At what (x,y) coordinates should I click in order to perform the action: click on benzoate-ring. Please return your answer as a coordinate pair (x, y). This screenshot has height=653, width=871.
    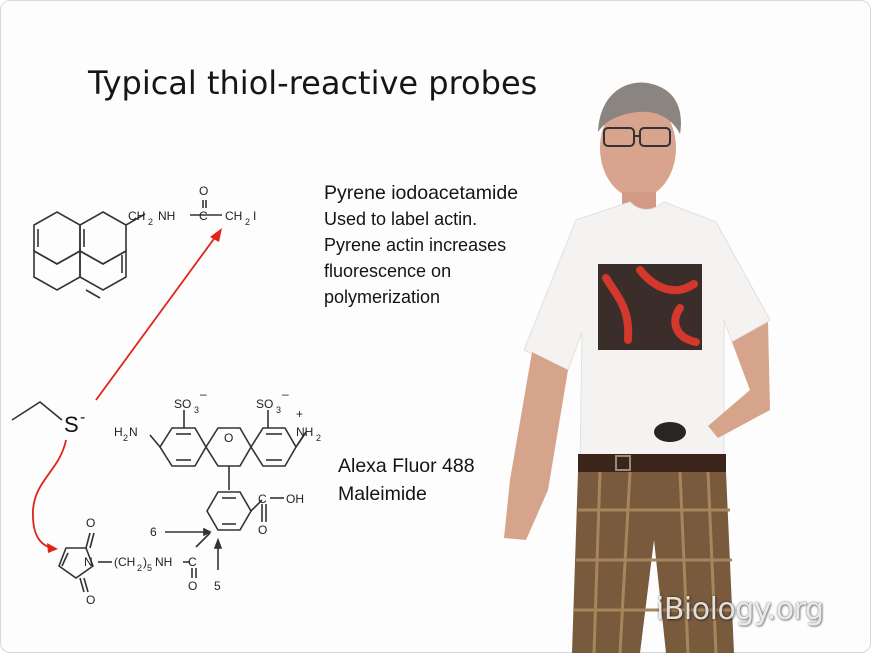
    Looking at the image, I should click on (224, 530).